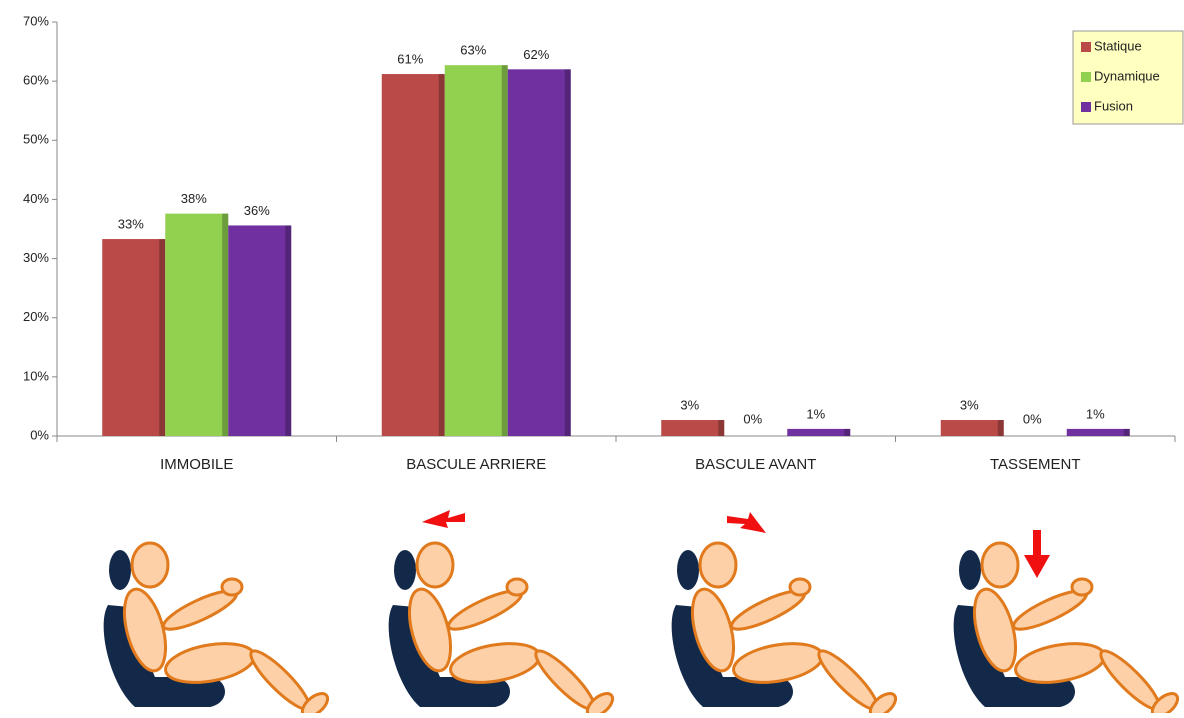  I want to click on legend-label: Fusion, so click(1113, 105).